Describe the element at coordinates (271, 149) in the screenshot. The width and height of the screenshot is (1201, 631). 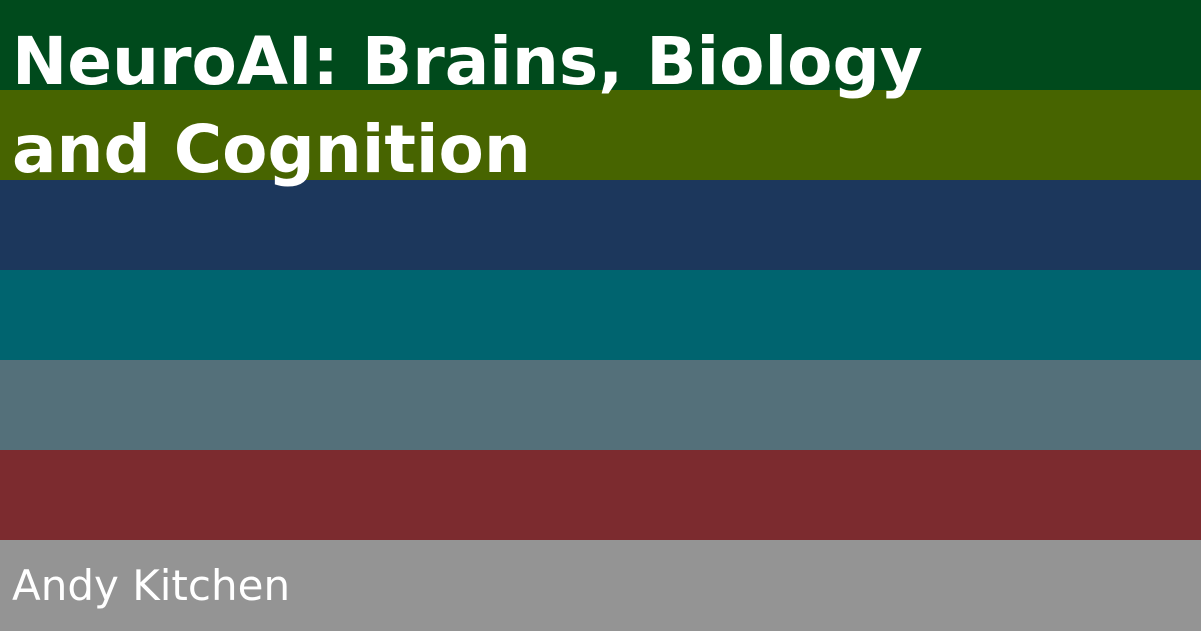
I see `title-line-2: and Cognition` at that location.